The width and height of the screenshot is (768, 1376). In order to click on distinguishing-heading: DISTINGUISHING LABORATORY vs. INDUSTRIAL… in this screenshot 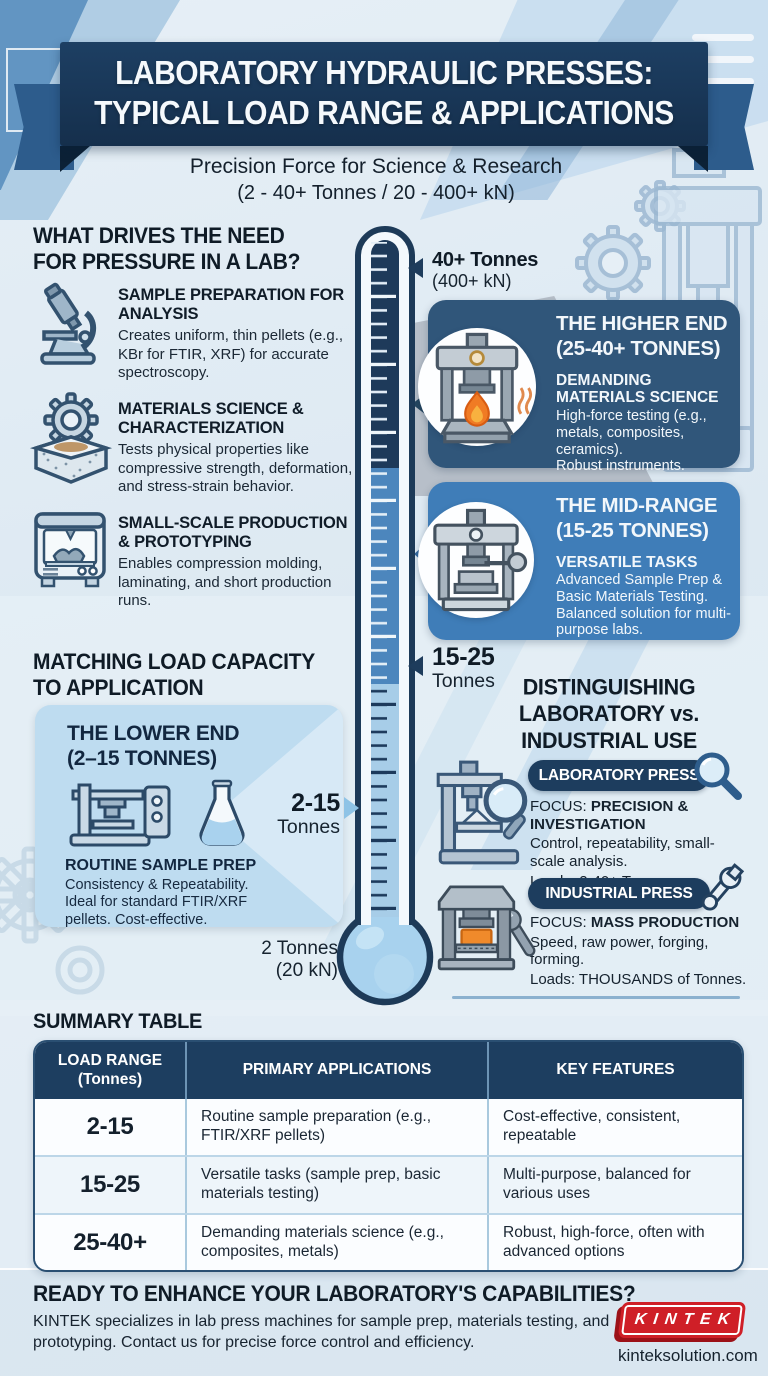, I will do `click(609, 713)`.